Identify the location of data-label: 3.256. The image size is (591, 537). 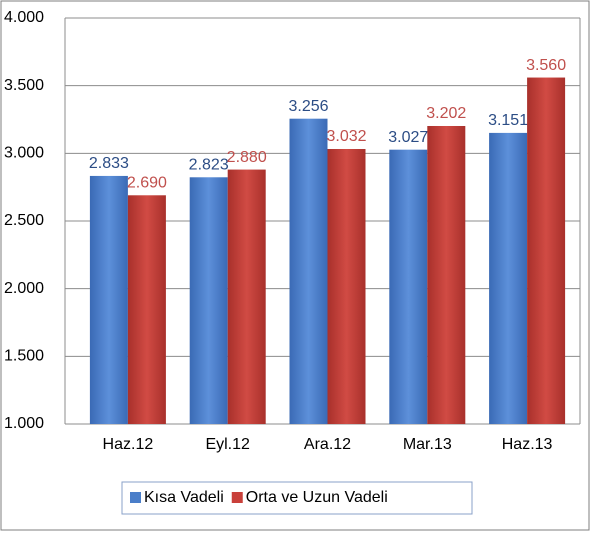
(308, 106).